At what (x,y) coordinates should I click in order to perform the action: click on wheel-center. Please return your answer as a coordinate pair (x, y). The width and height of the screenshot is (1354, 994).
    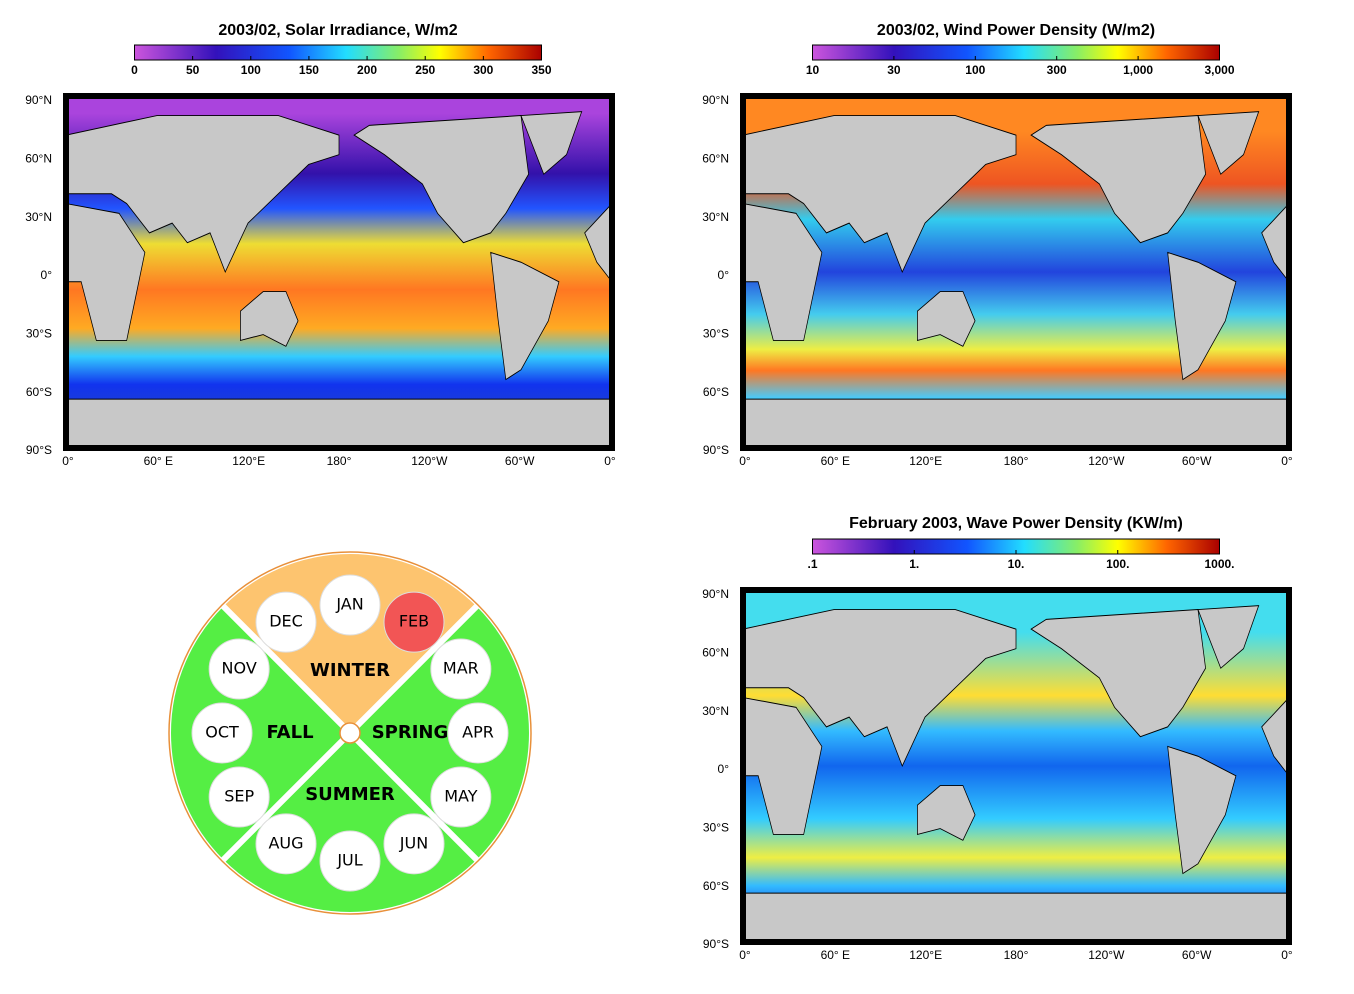
    Looking at the image, I should click on (350, 733).